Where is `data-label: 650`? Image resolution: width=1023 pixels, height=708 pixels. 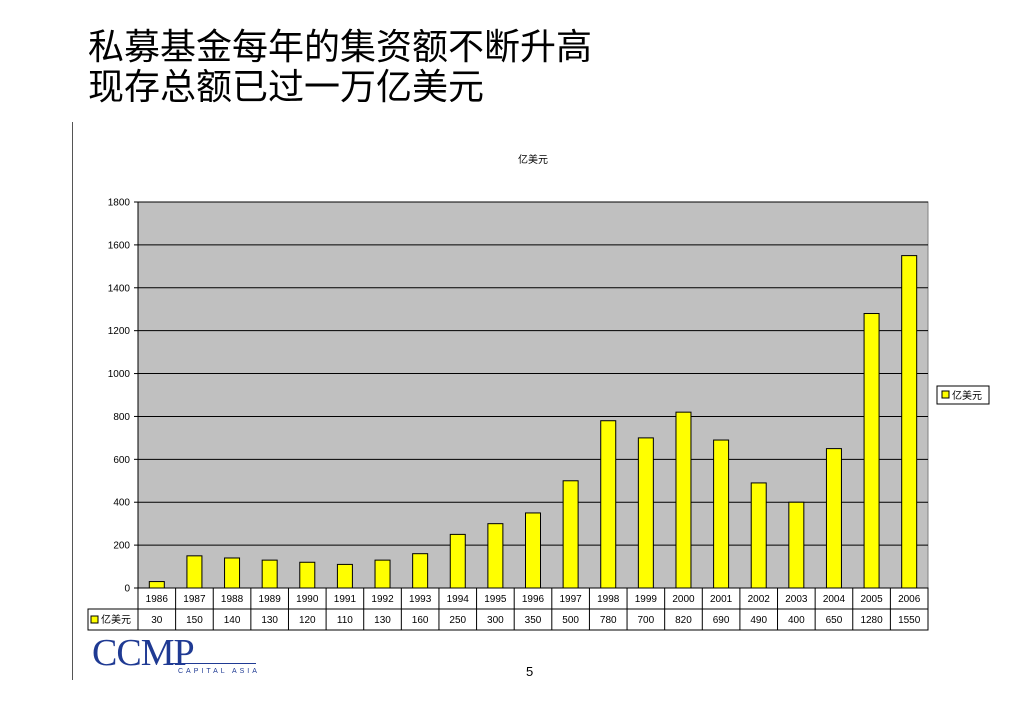 data-label: 650 is located at coordinates (834, 620).